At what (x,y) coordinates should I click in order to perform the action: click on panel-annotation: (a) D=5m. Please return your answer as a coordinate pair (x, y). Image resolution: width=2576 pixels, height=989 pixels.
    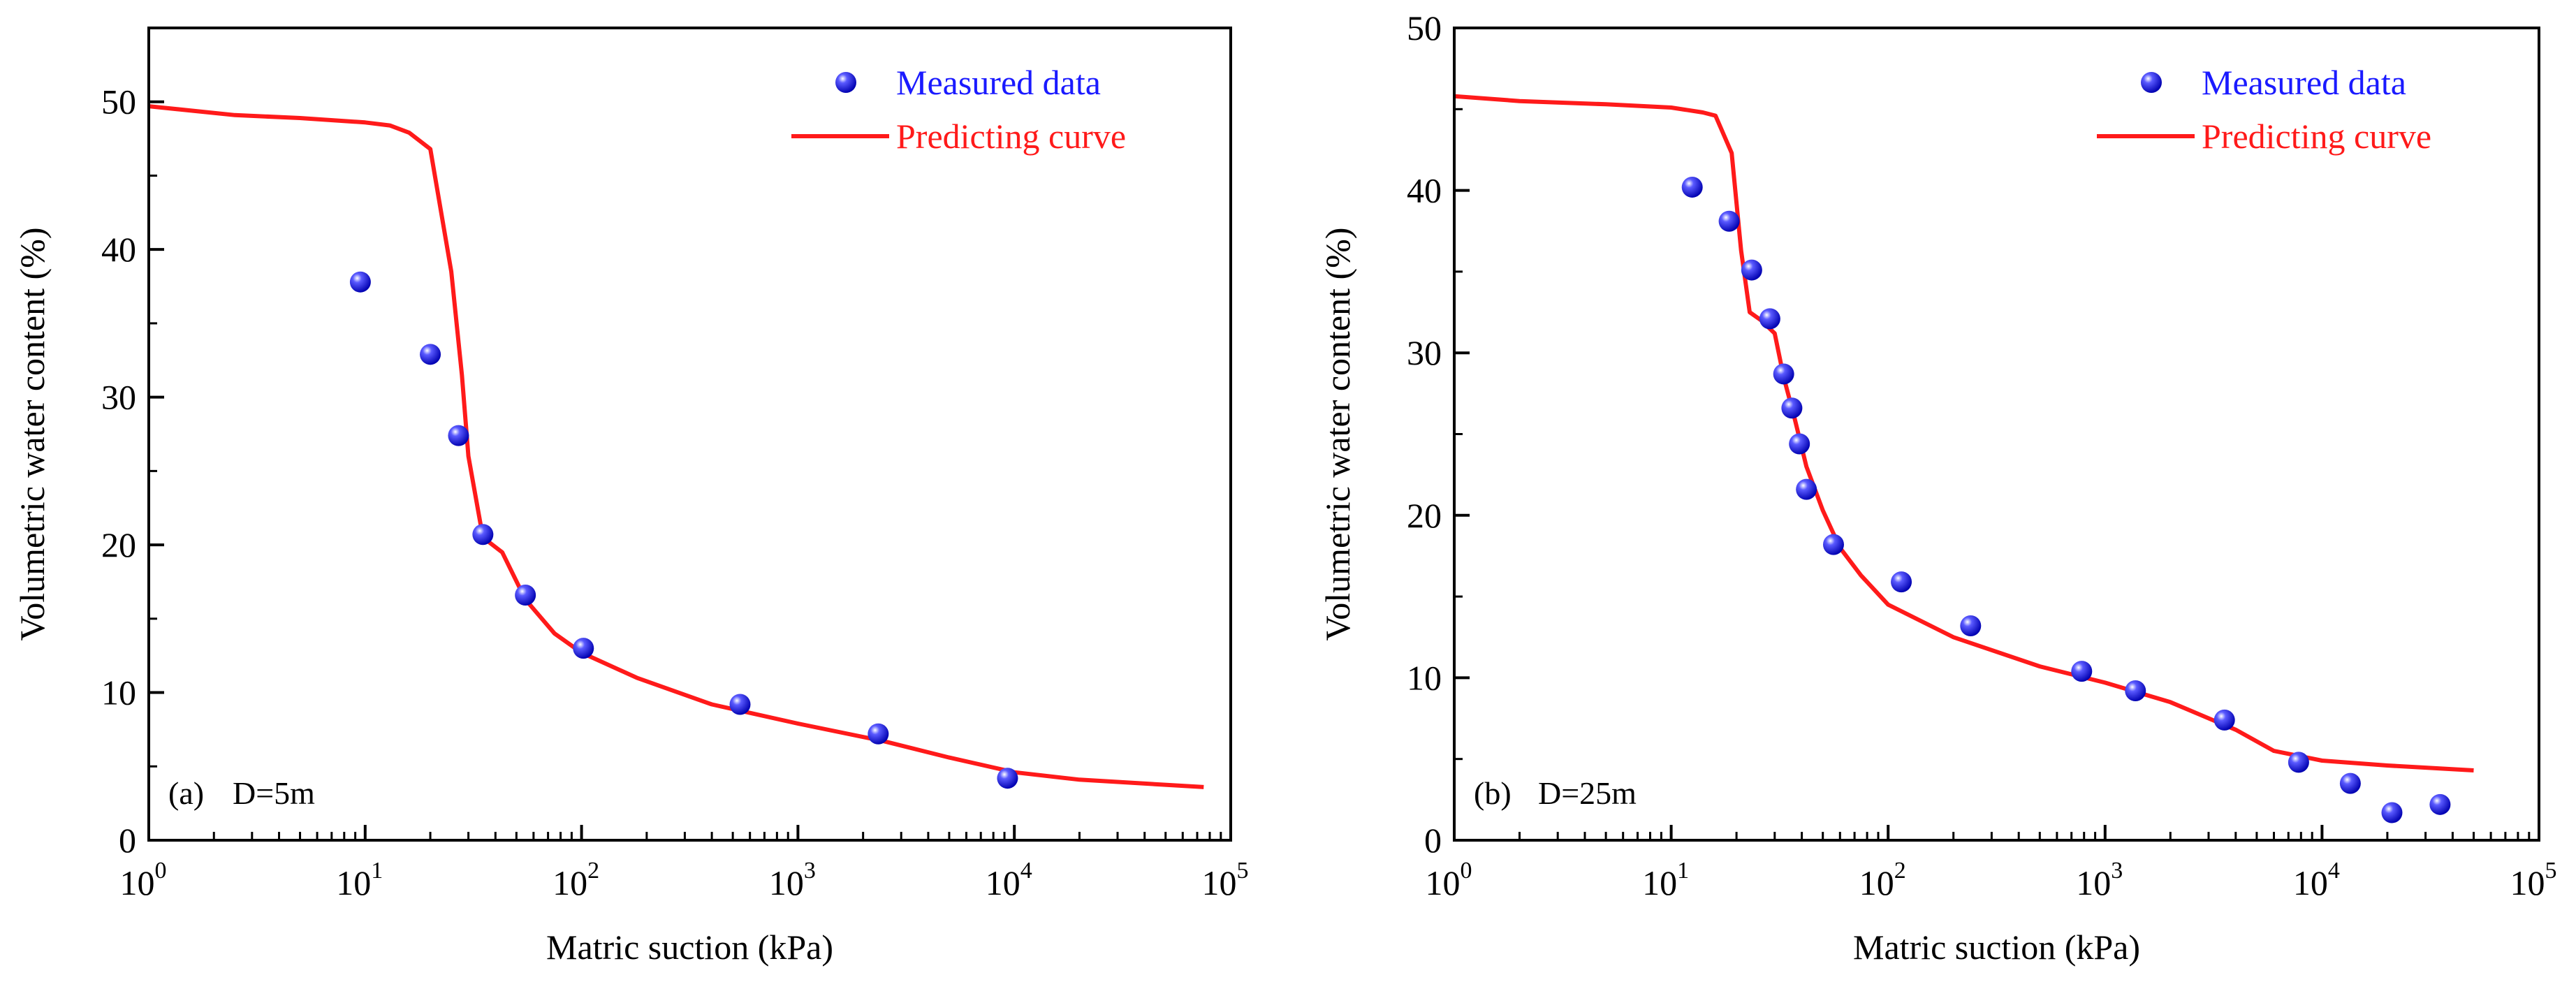
    Looking at the image, I should click on (241, 793).